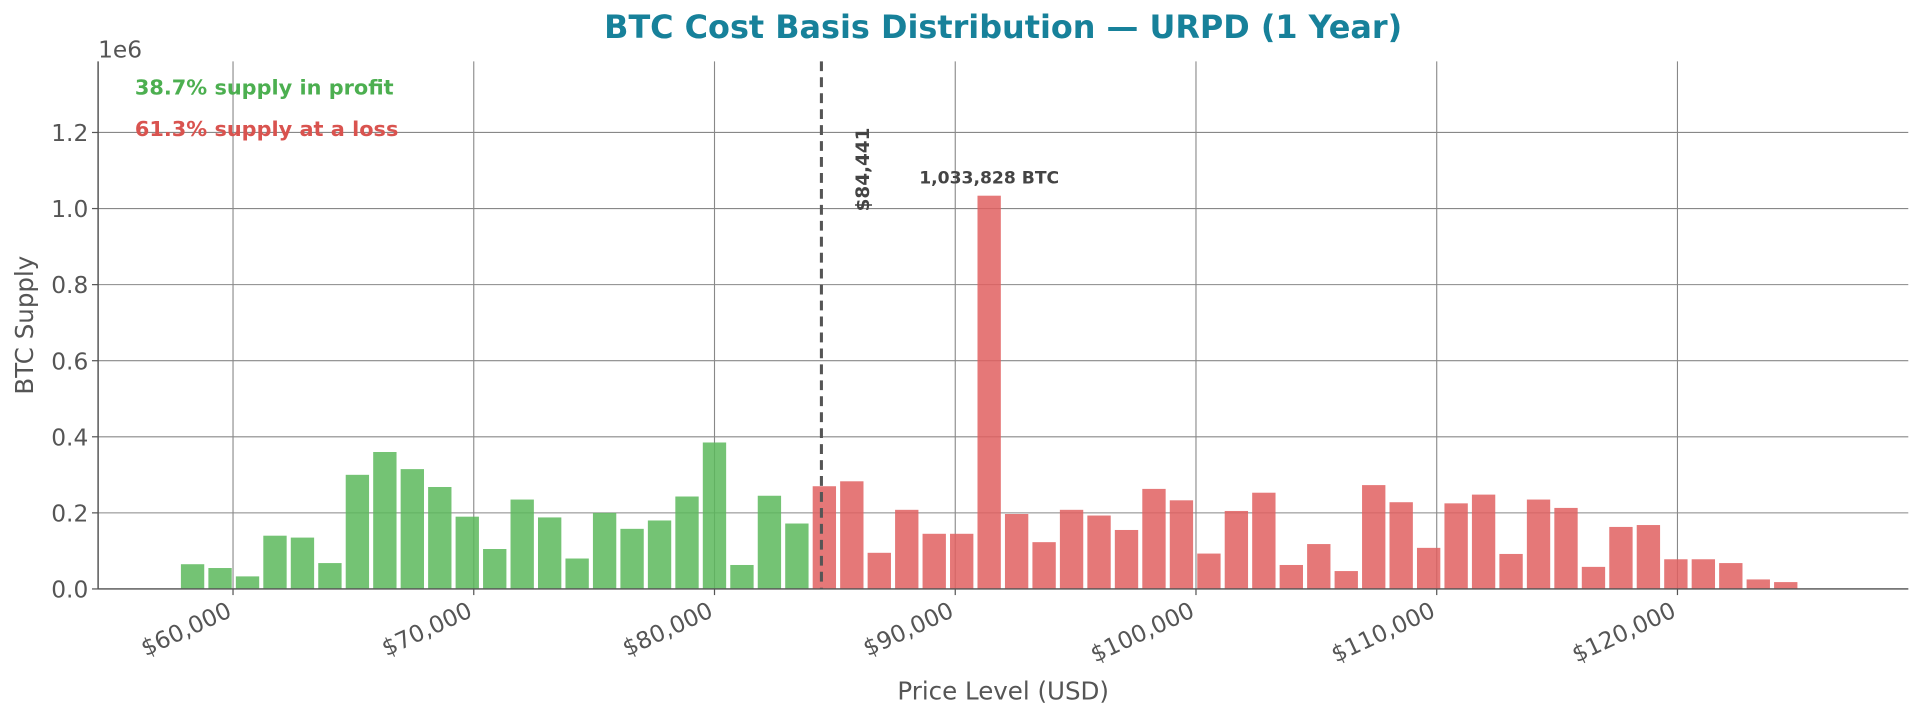 The width and height of the screenshot is (1923, 719). Describe the element at coordinates (266, 129) in the screenshot. I see `annotation: 61.3% supply at a loss` at that location.